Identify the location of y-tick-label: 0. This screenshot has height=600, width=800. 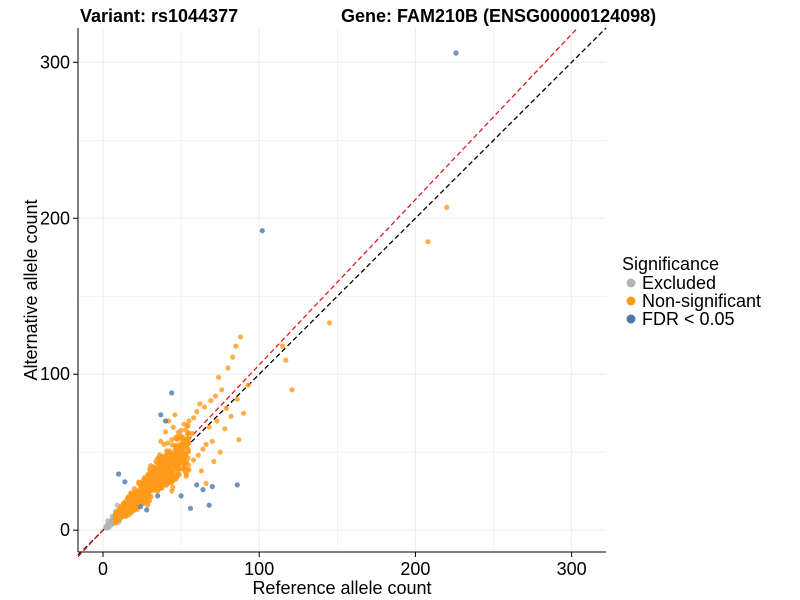
(65, 530).